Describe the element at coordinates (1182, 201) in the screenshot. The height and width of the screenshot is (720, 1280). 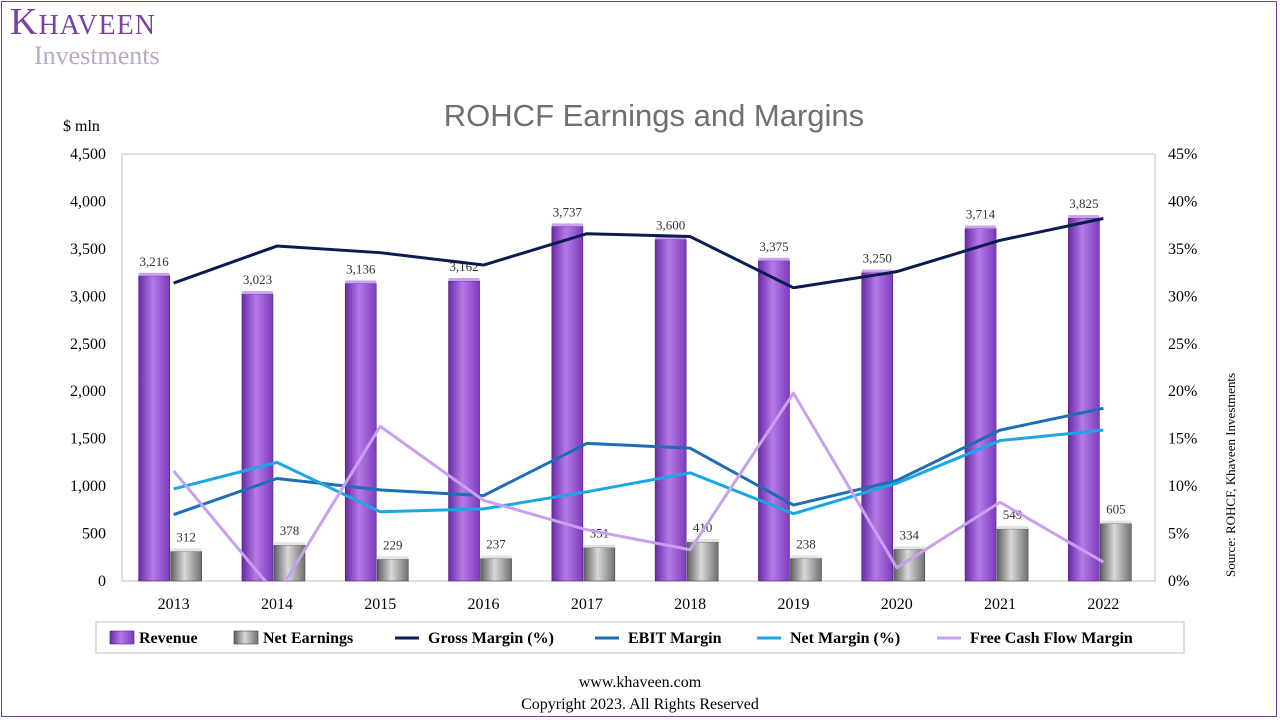
I see `y2-tick-label: 40%` at that location.